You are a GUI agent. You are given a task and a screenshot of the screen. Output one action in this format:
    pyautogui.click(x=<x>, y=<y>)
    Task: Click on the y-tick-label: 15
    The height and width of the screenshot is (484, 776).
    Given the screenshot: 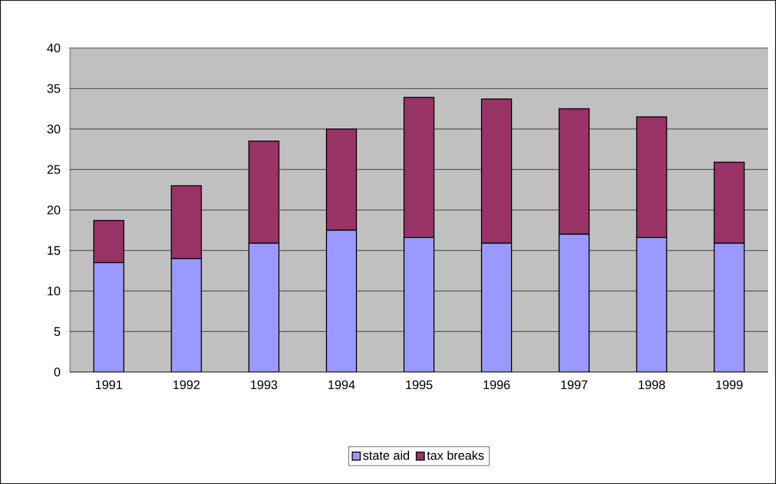 What is the action you would take?
    pyautogui.click(x=54, y=250)
    